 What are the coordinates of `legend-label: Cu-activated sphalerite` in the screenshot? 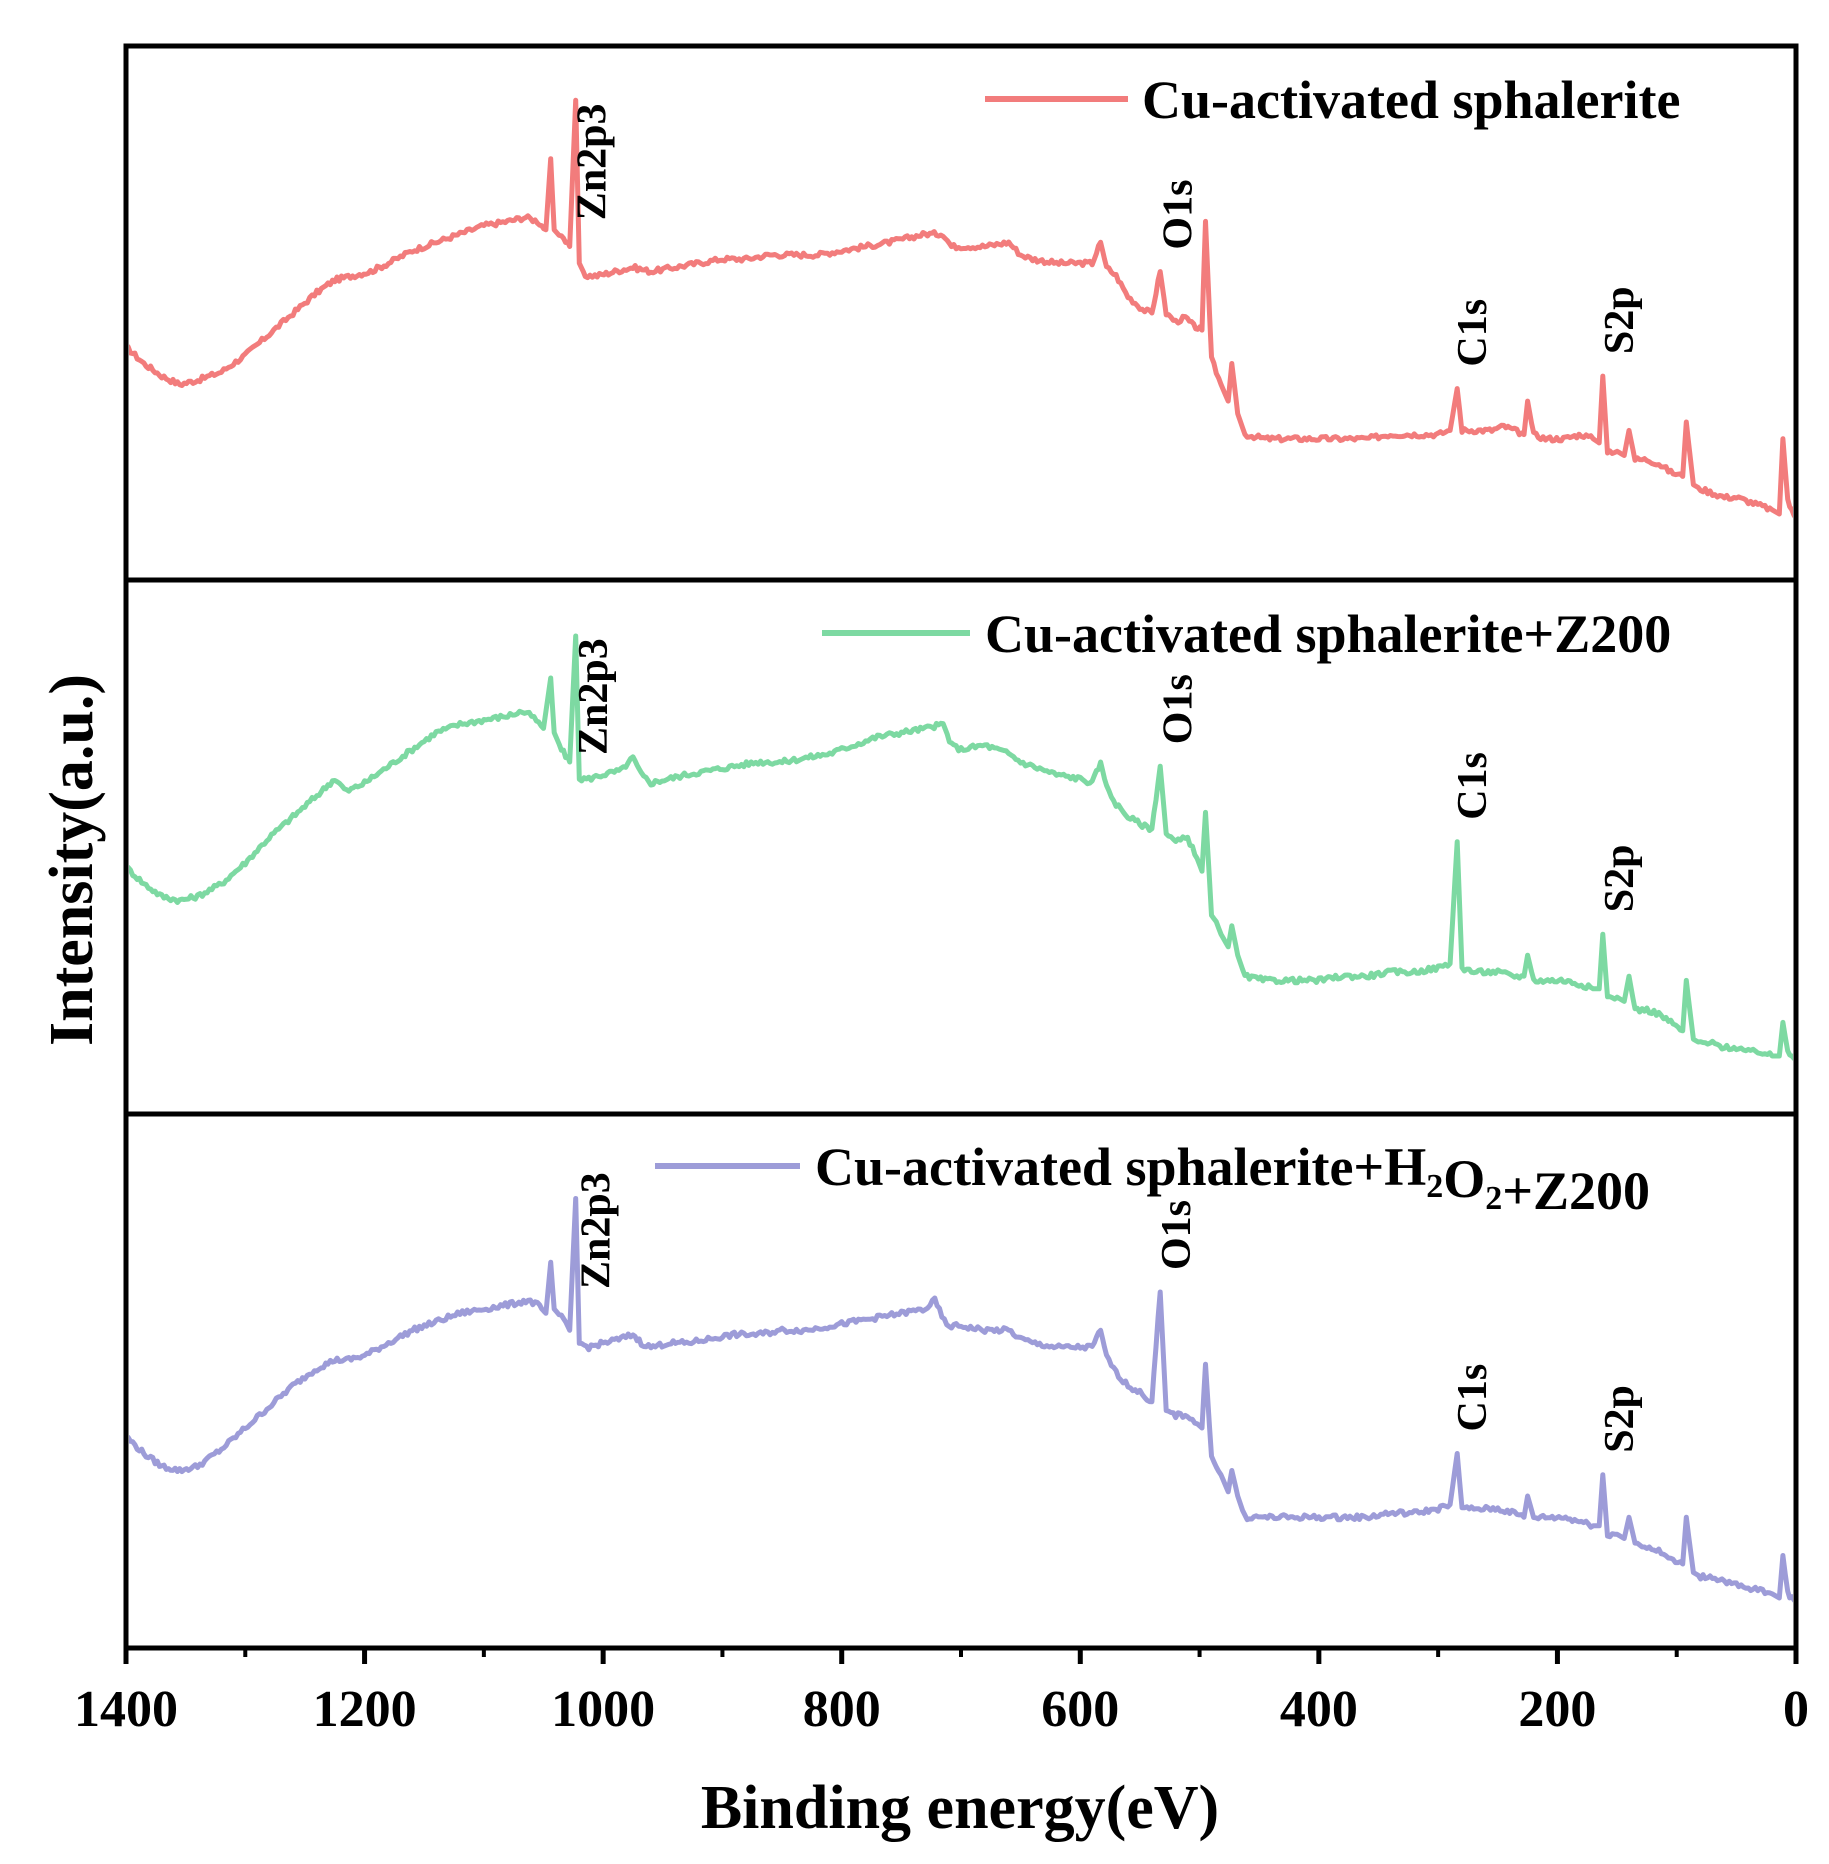 It's located at (1411, 100).